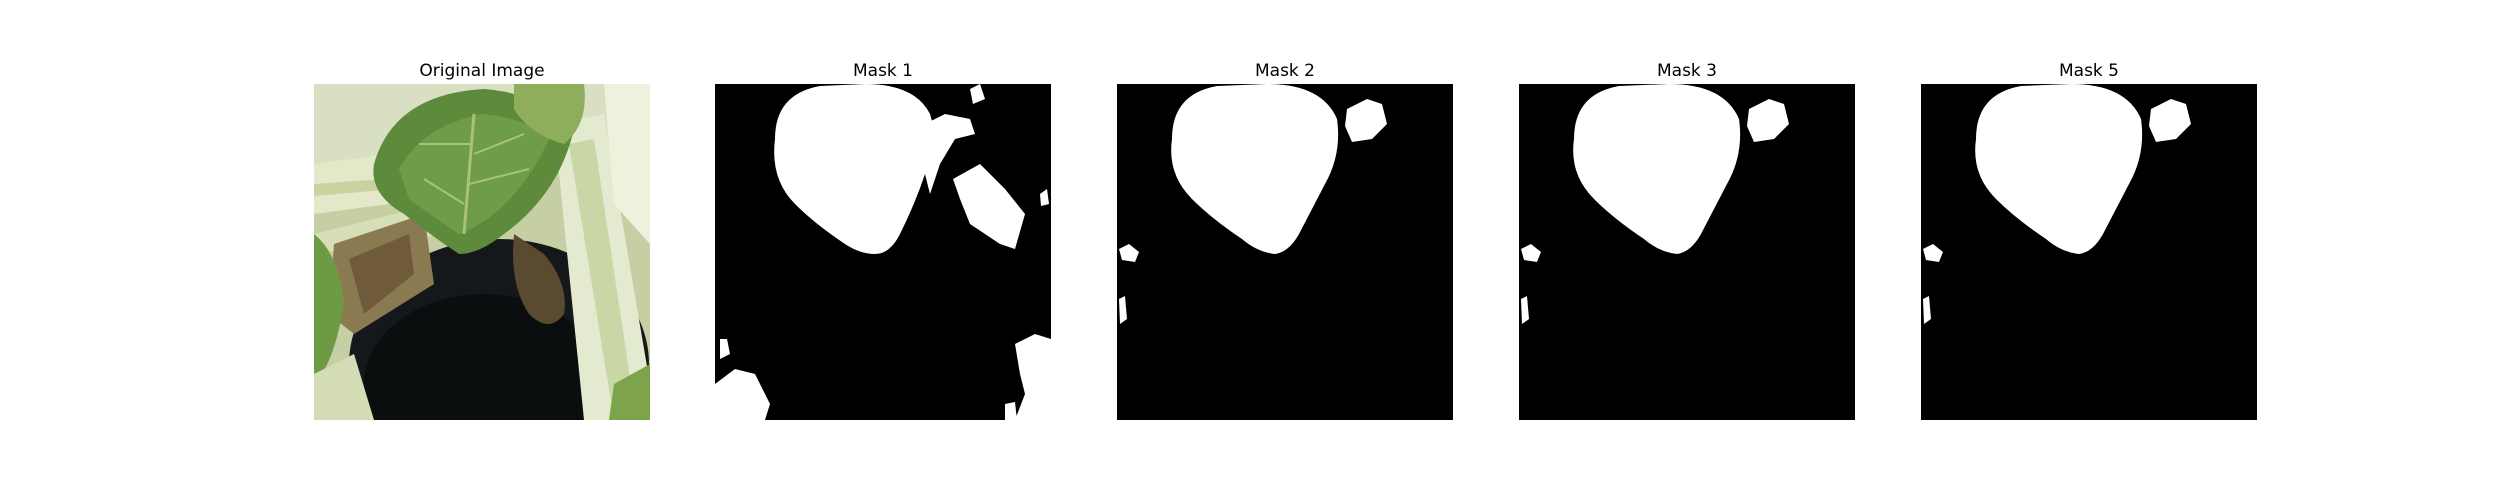 This screenshot has height=500, width=2500. Describe the element at coordinates (1284, 71) in the screenshot. I see `panel-title-mask-2: Mask 2` at that location.